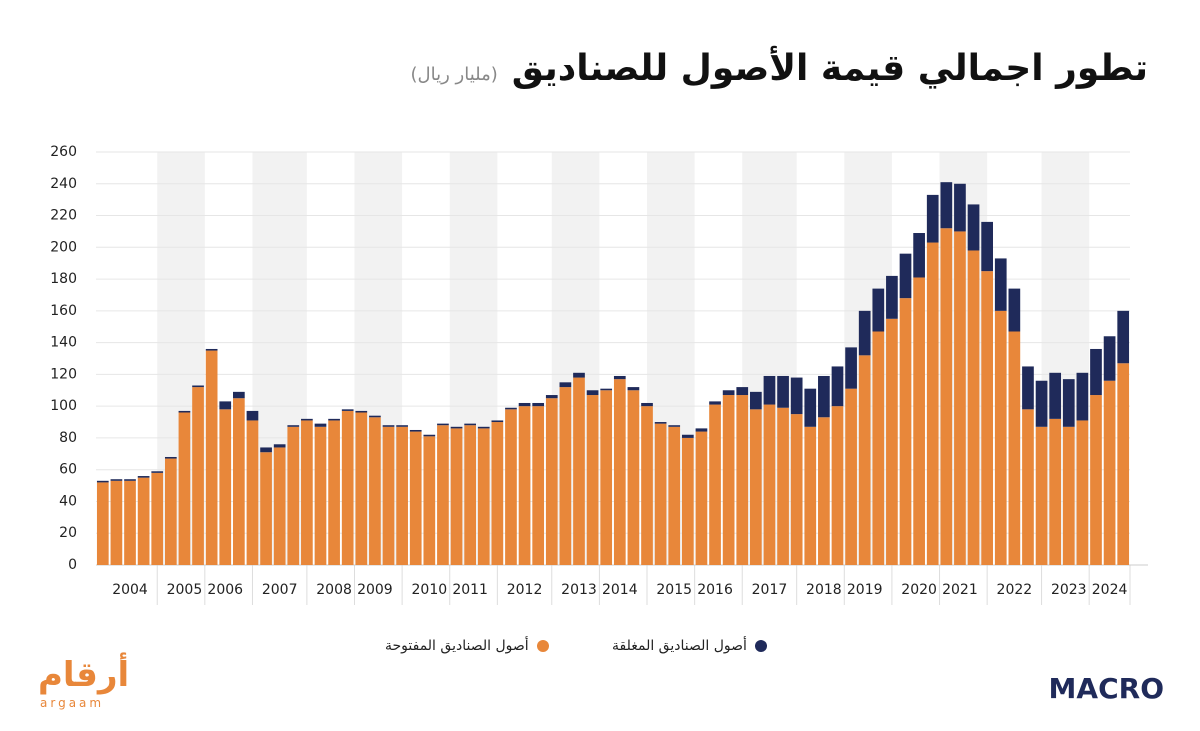 The height and width of the screenshot is (731, 1200). What do you see at coordinates (674, 590) in the screenshot?
I see `x-tick-label: 2015` at bounding box center [674, 590].